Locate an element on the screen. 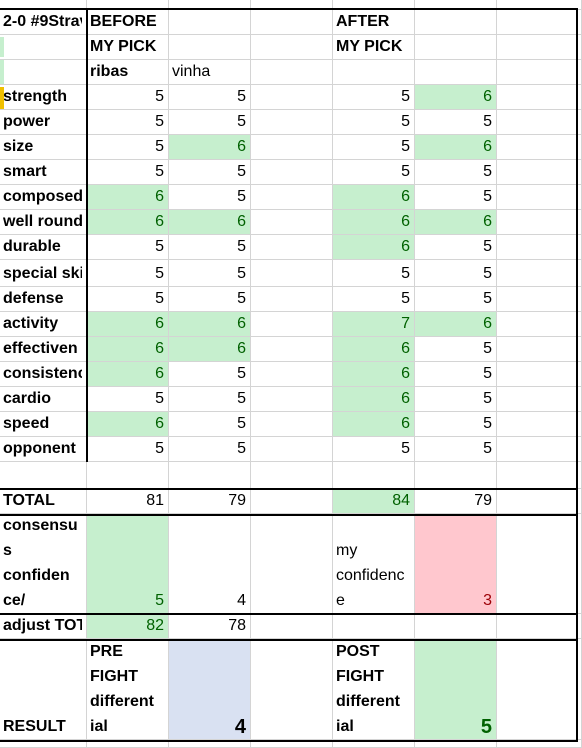 Image resolution: width=582 pixels, height=748 pixels. total-after-ribas: 84 is located at coordinates (374, 501).